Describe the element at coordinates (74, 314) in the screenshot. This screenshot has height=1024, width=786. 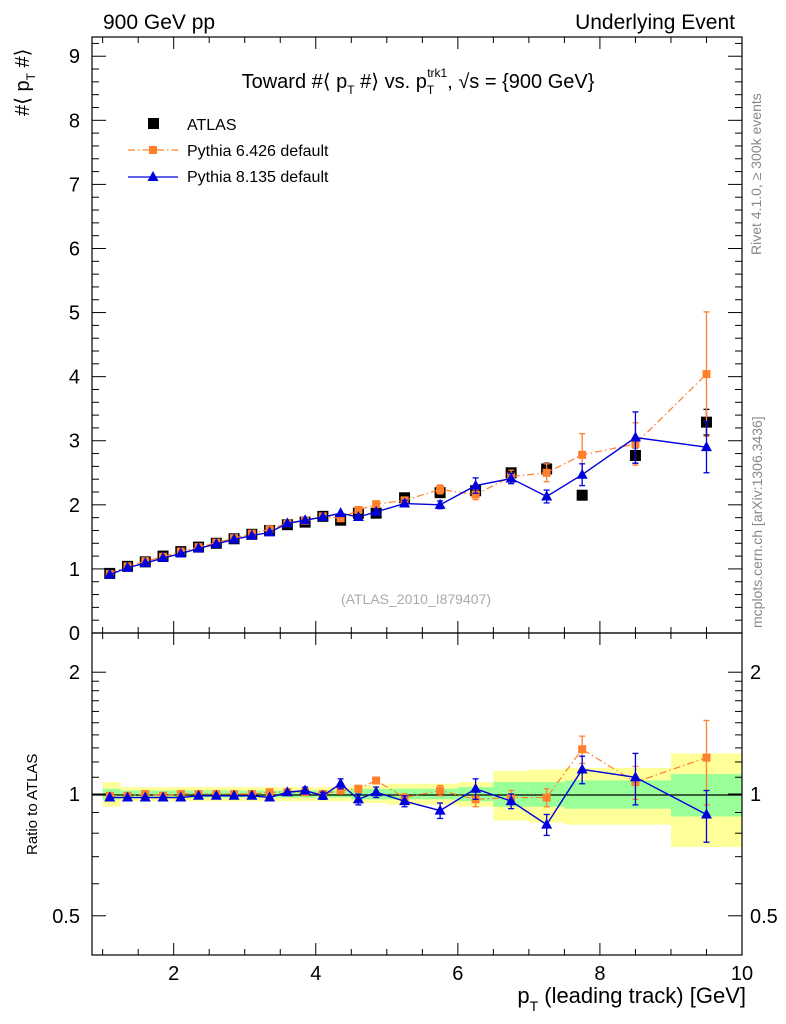
I see `y-tick-label: 5` at that location.